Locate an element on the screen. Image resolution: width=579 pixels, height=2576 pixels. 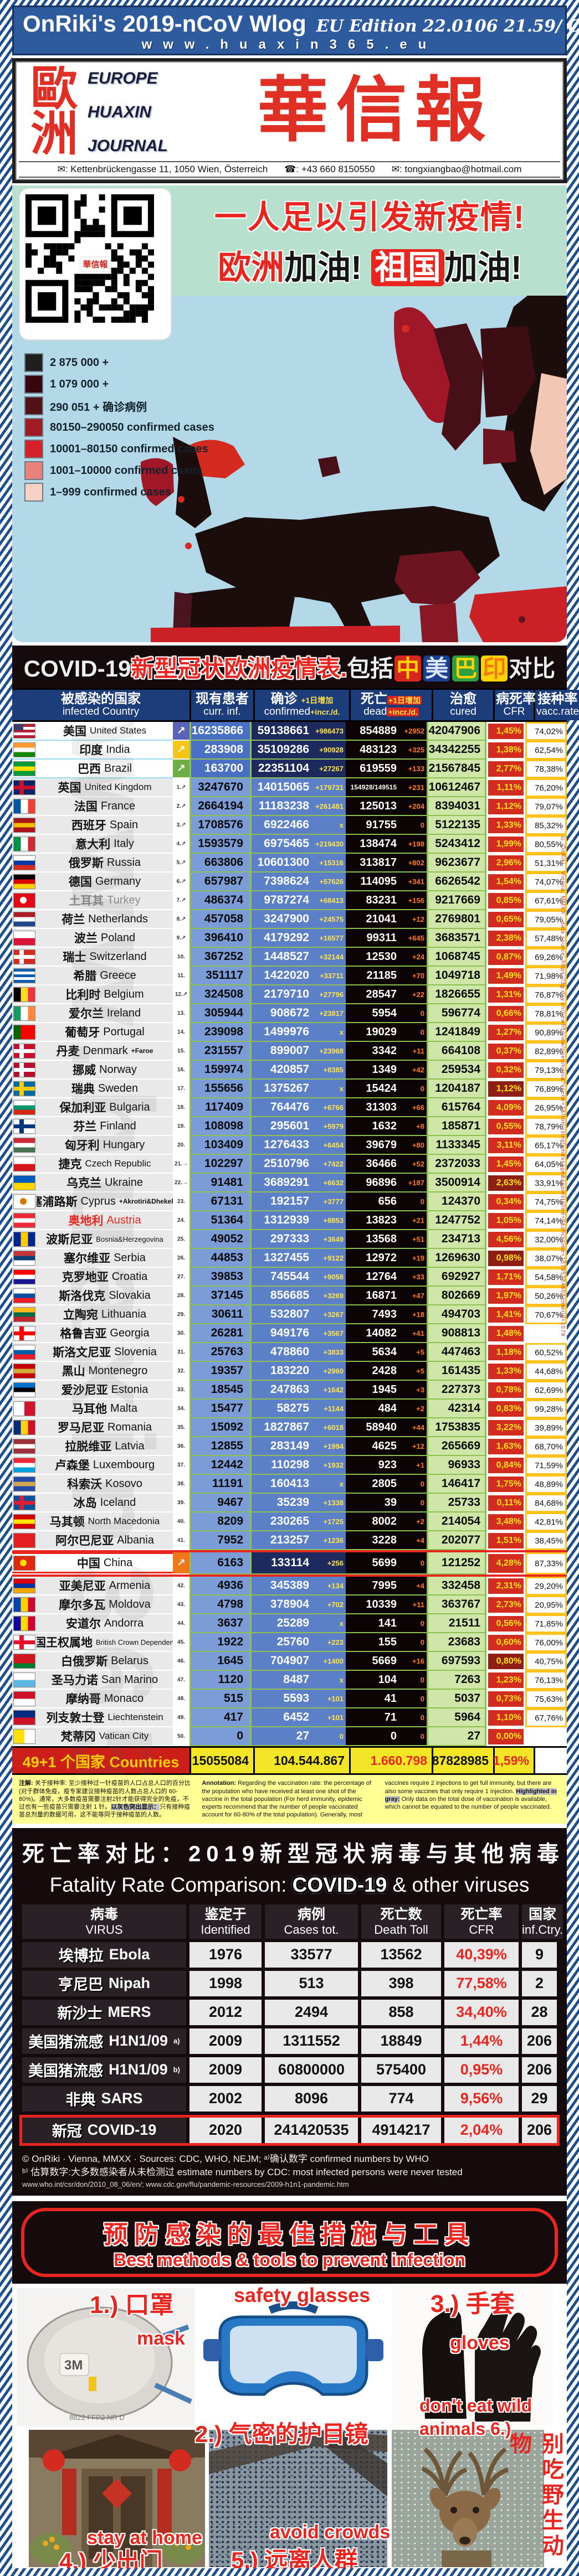
vaccination-rate: 40,75% is located at coordinates (546, 1661).